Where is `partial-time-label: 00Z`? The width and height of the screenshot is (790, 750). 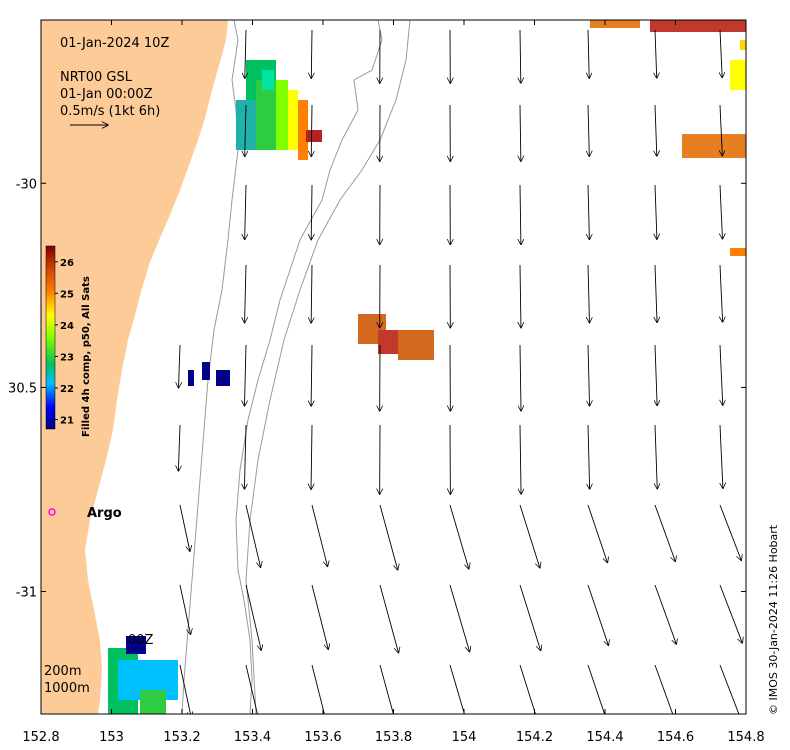
partial-time-label: 00Z is located at coordinates (141, 640).